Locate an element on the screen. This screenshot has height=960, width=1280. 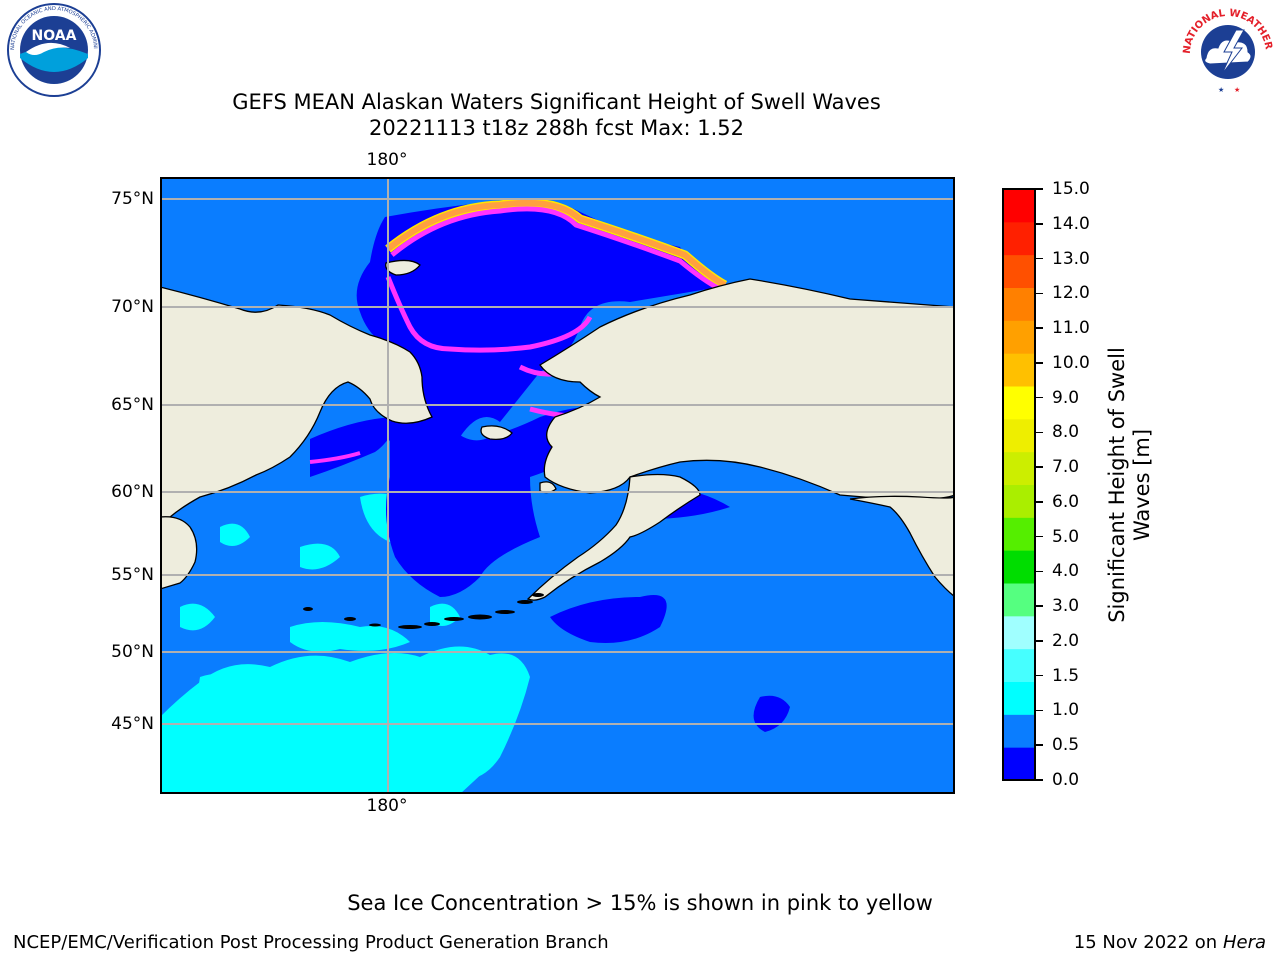
lat-label-75: 75°N is located at coordinates (132, 199).